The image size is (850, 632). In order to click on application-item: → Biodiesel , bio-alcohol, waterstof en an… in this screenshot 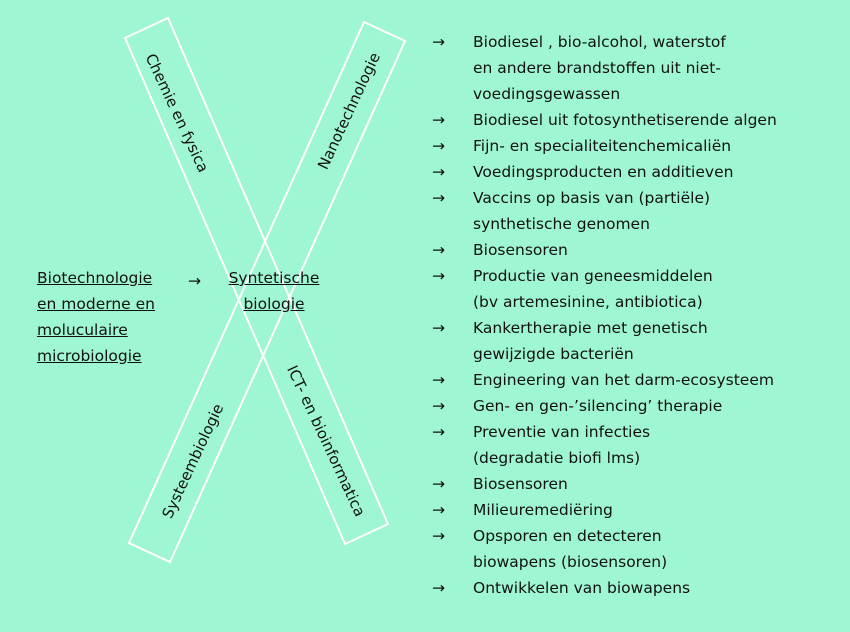, I will do `click(632, 68)`.